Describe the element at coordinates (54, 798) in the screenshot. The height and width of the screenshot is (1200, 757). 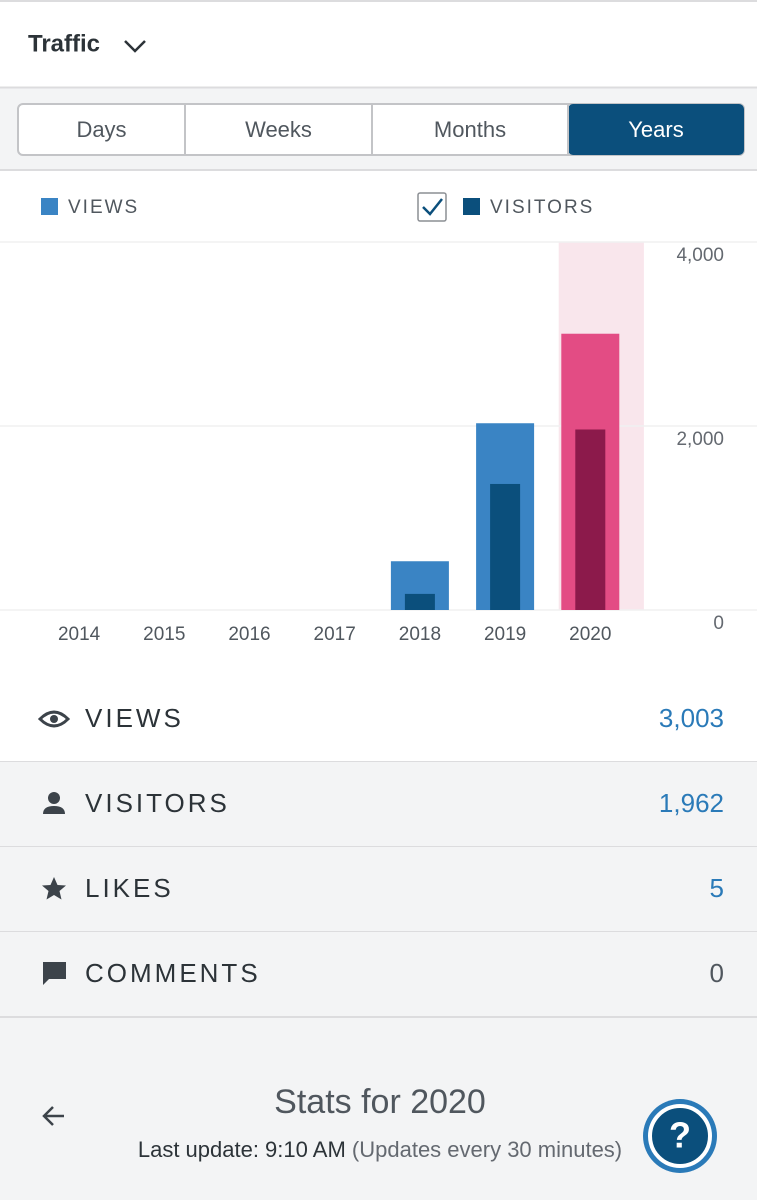
I see `person-icon-head` at that location.